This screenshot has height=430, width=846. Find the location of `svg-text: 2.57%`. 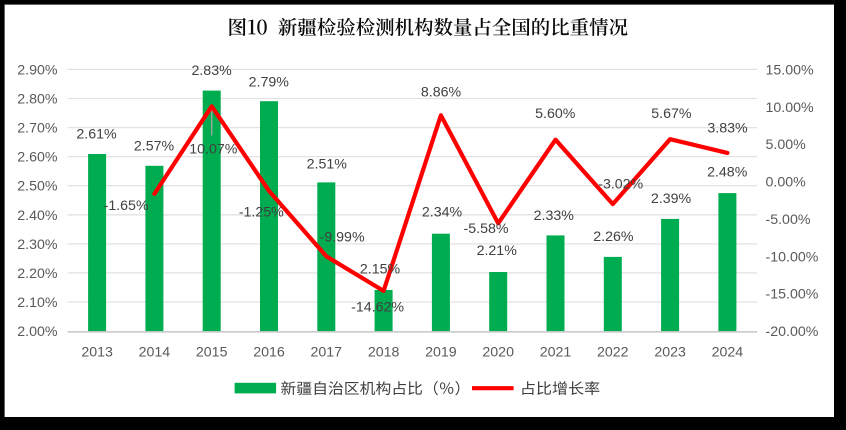

svg-text: 2.57% is located at coordinates (154, 147).